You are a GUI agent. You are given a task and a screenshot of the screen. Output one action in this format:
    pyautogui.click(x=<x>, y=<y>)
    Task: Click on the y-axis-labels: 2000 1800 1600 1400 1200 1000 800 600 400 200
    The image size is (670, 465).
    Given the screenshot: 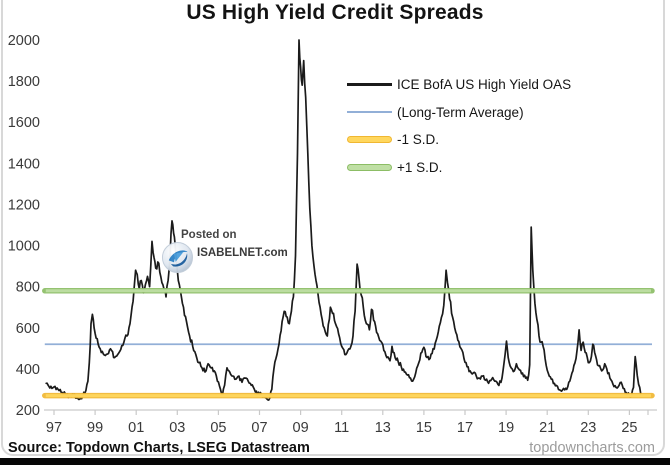 What is the action you would take?
    pyautogui.click(x=24, y=226)
    